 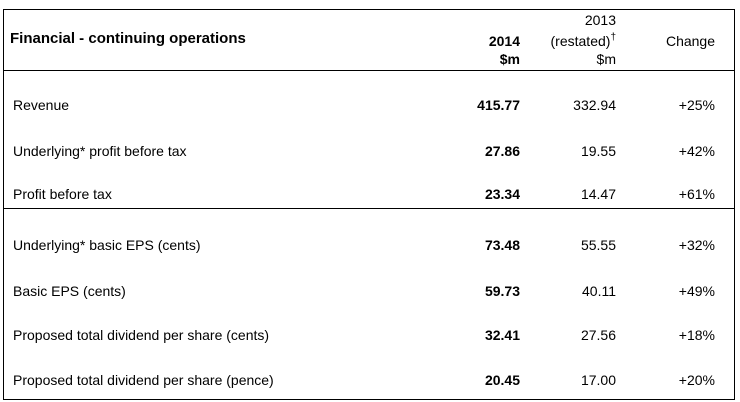 I want to click on row-value-2013: 19.55, so click(x=598, y=151).